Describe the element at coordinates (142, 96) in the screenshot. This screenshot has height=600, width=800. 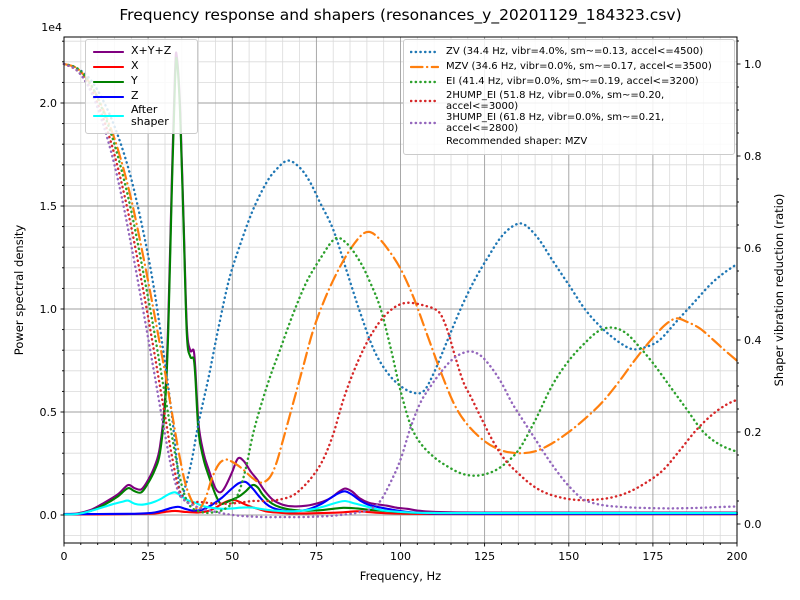
I see `legend-item-z: Z` at that location.